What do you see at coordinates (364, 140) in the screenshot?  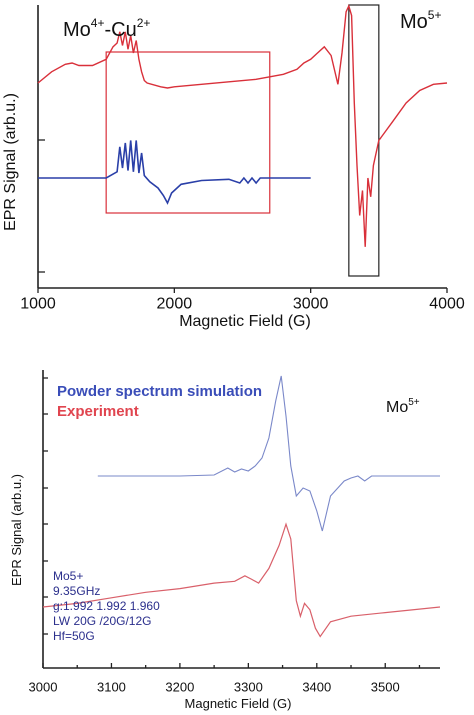 I see `highlight-box-mo5` at bounding box center [364, 140].